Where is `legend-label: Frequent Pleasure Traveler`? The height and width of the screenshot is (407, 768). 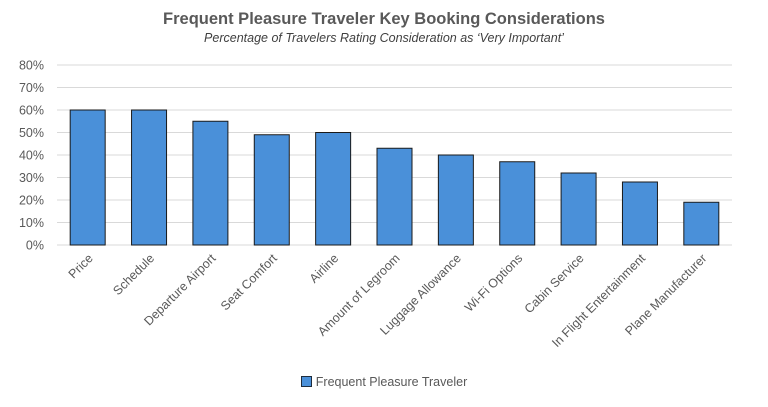
legend-label: Frequent Pleasure Traveler is located at coordinates (391, 382).